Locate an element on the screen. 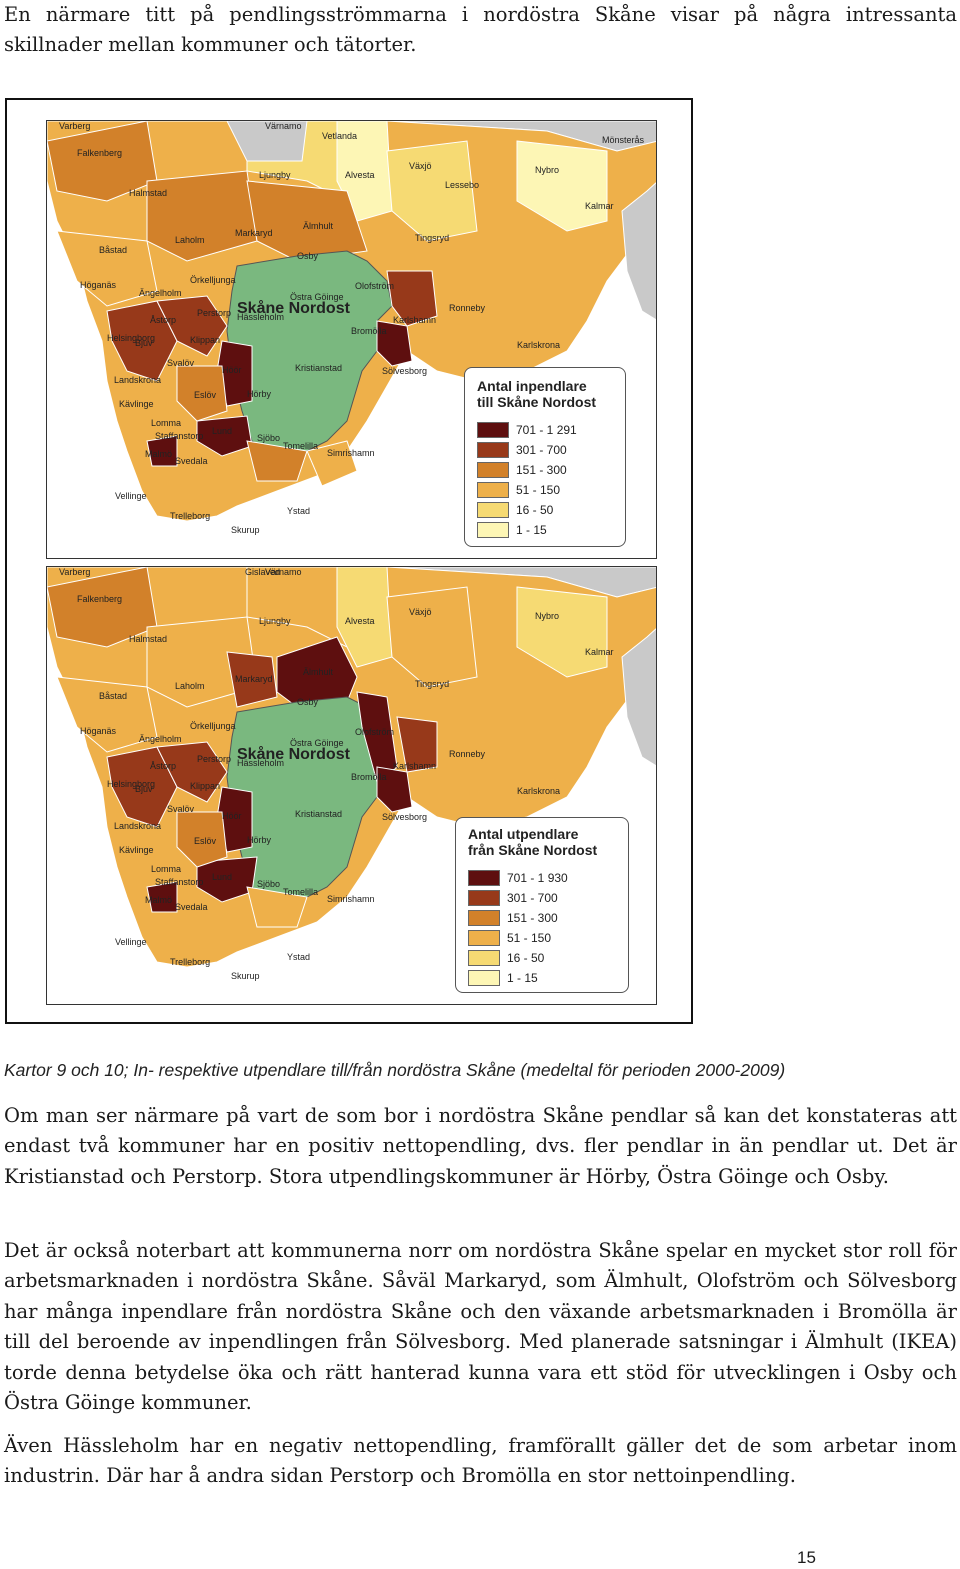 Image resolution: width=960 pixels, height=1569 pixels. place-name-label: Sölvesborg is located at coordinates (404, 371).